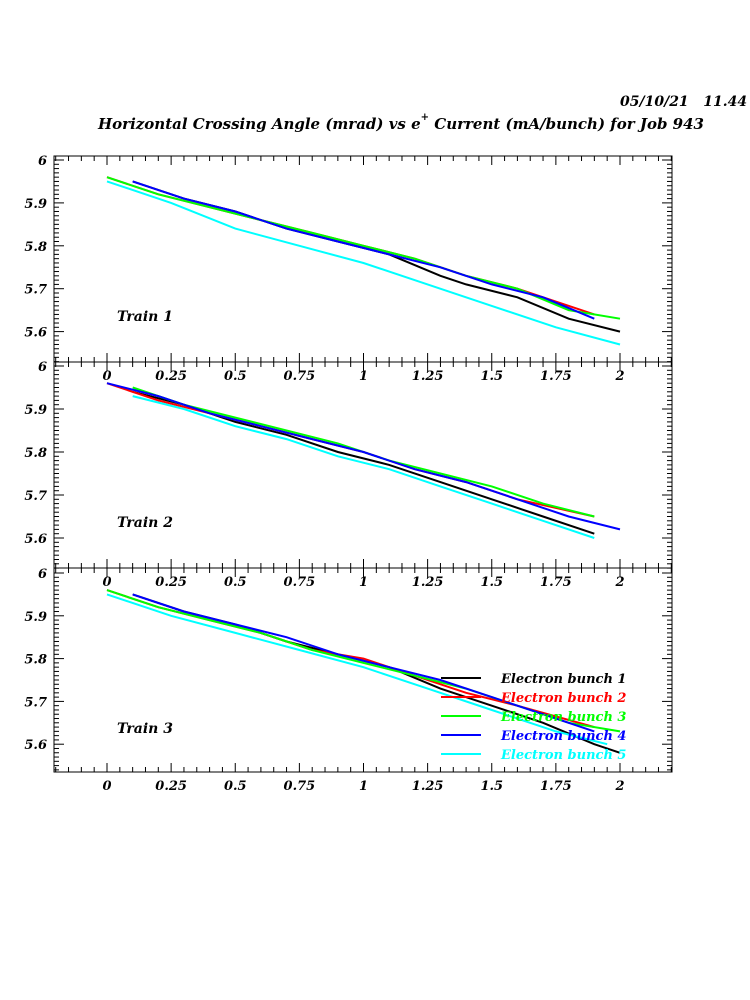 Image resolution: width=750 pixels, height=1000 pixels. What do you see at coordinates (563, 717) in the screenshot?
I see `legend-label: Electron bunch 3` at bounding box center [563, 717].